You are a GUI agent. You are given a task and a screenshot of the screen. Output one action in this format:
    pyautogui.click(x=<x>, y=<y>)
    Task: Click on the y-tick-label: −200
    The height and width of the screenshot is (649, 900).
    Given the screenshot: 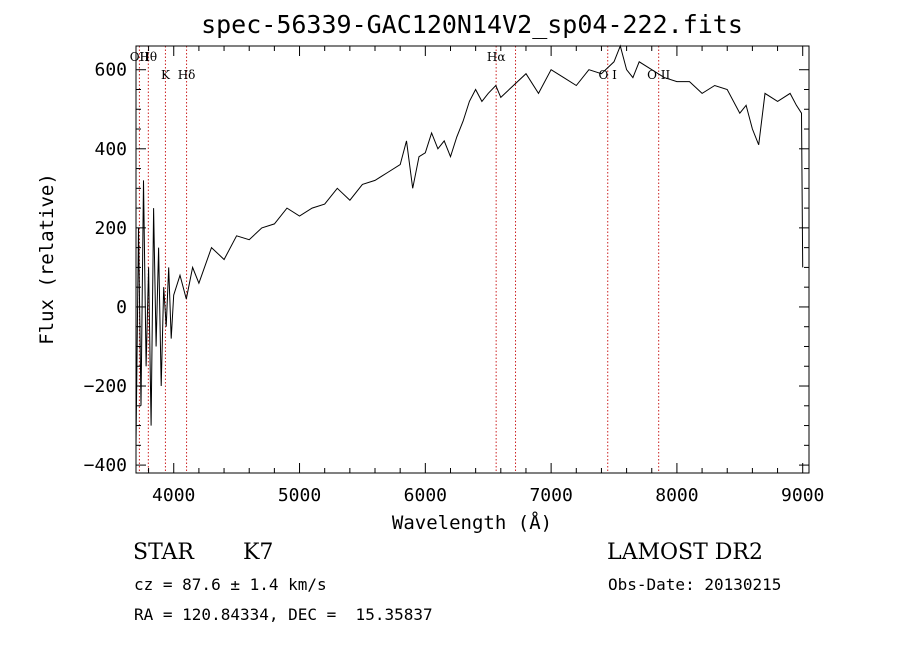 What is the action you would take?
    pyautogui.click(x=105, y=386)
    